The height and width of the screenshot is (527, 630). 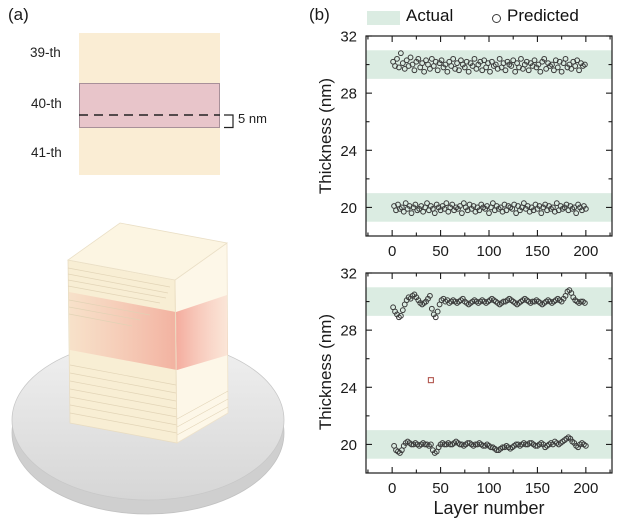 I want to click on cube-front-edge, so click(x=176, y=361).